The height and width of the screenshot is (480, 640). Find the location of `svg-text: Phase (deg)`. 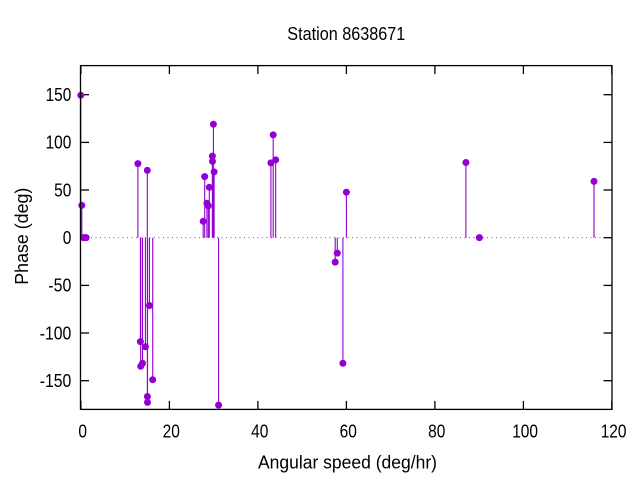

svg-text: Phase (deg) is located at coordinates (21, 236).